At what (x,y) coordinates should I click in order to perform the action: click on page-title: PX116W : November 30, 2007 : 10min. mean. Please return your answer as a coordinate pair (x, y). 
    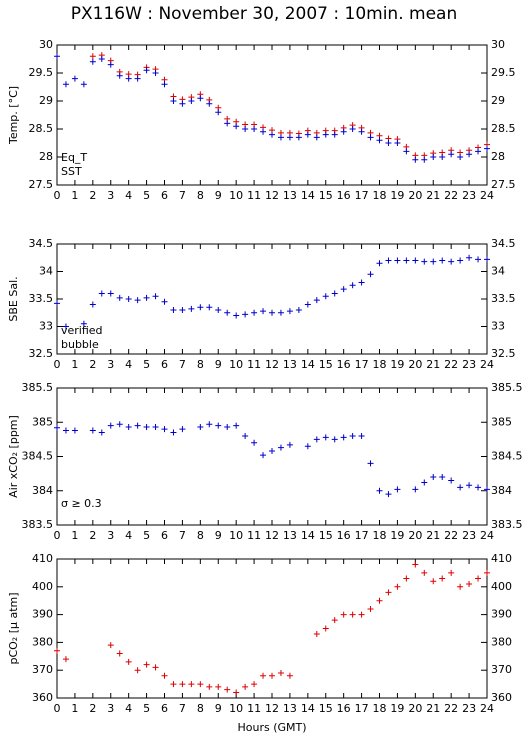
    Looking at the image, I should click on (264, 14).